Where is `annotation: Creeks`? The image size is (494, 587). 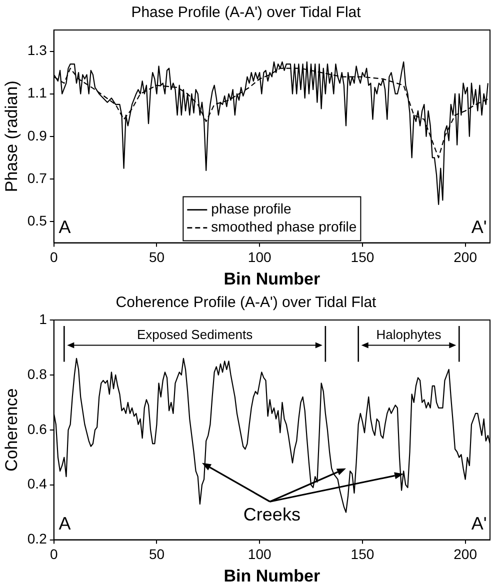 annotation: Creeks is located at coordinates (271, 514).